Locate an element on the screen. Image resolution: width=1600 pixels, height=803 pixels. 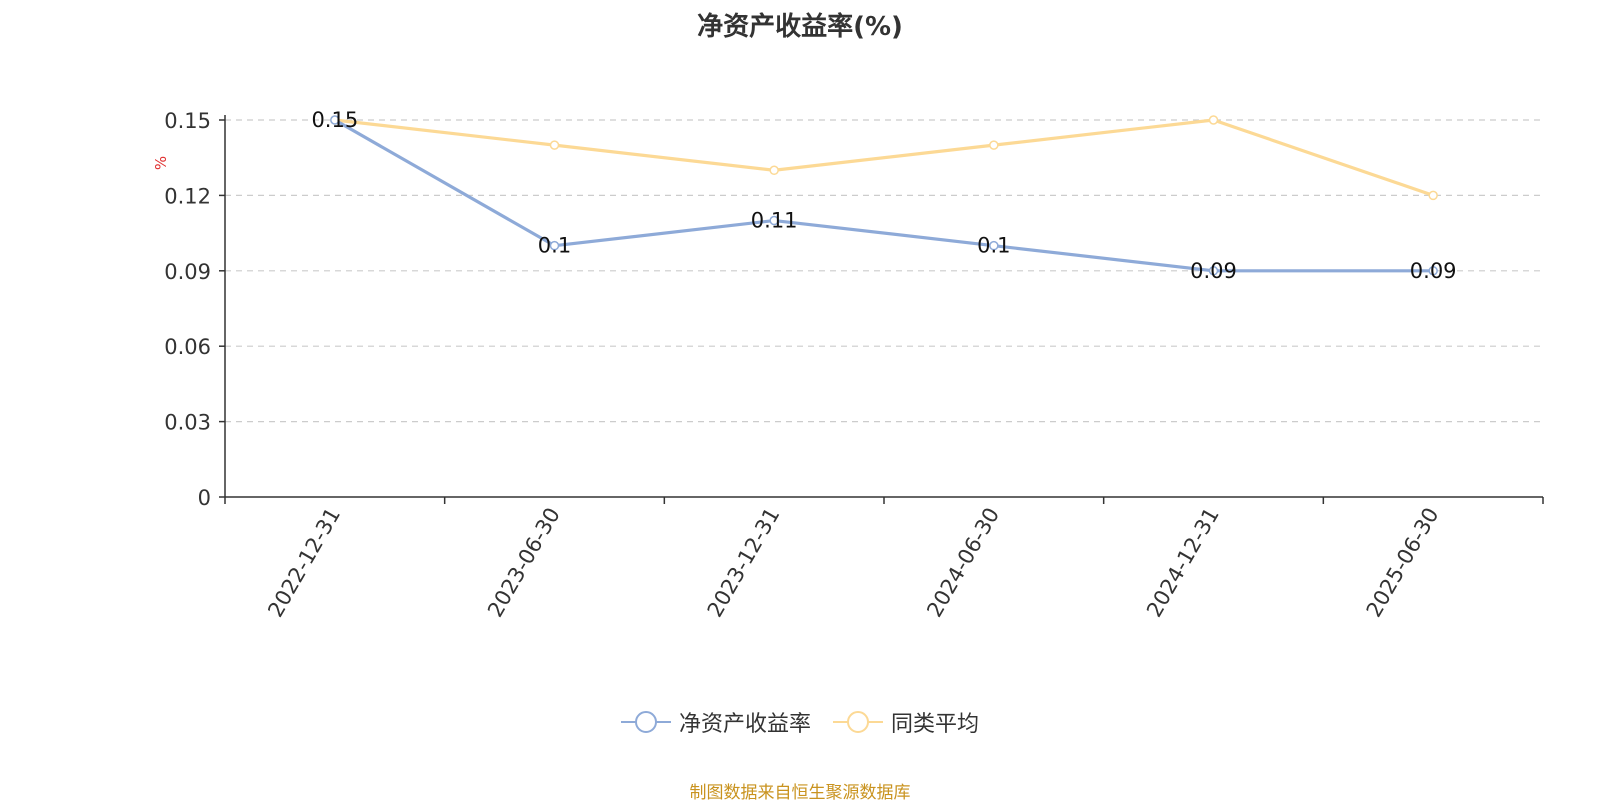
y-tick-label: 0.09 is located at coordinates (187, 272).